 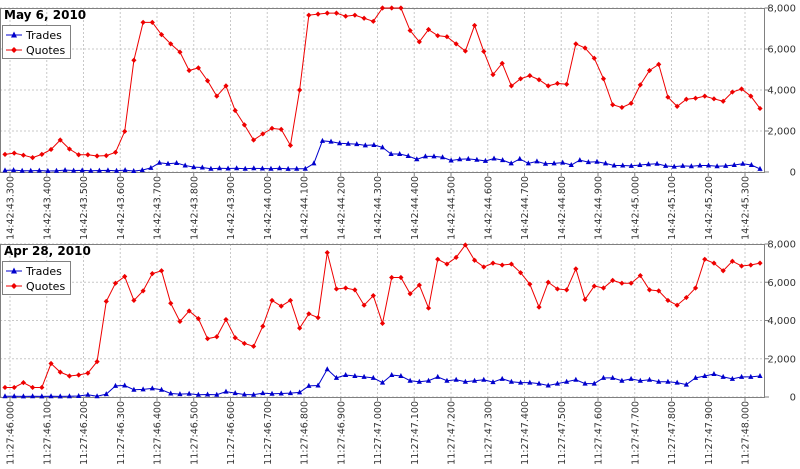 I want to click on x-tick-label: 11:27:47.800, so click(x=672, y=433).